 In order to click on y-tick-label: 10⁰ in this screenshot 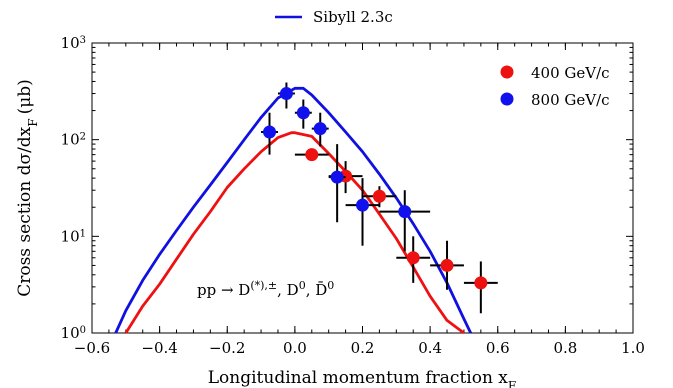, I will do `click(73, 333)`.